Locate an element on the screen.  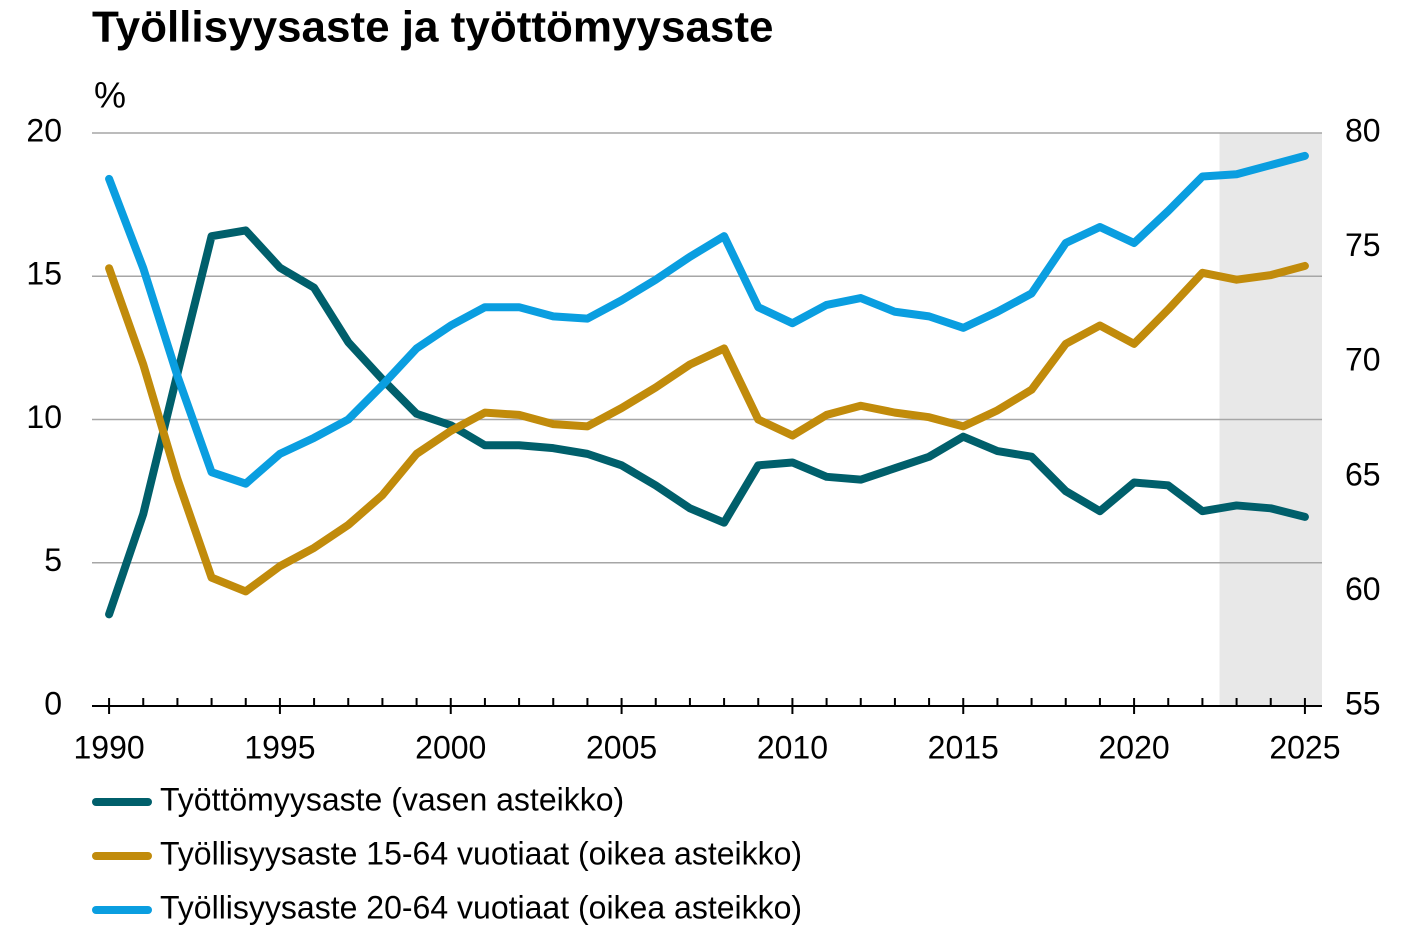
x-tick-label: 2025 is located at coordinates (1304, 747).